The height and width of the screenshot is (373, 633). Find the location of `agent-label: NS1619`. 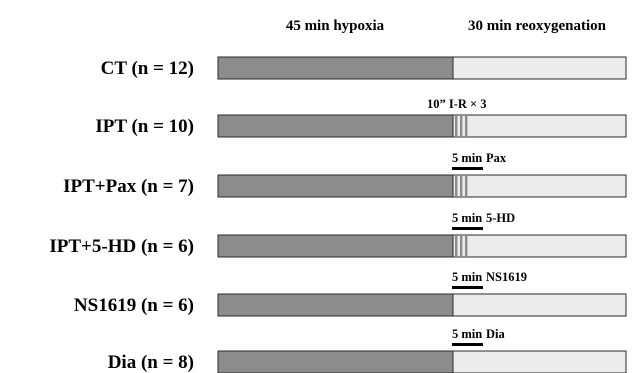

agent-label: NS1619 is located at coordinates (506, 277).